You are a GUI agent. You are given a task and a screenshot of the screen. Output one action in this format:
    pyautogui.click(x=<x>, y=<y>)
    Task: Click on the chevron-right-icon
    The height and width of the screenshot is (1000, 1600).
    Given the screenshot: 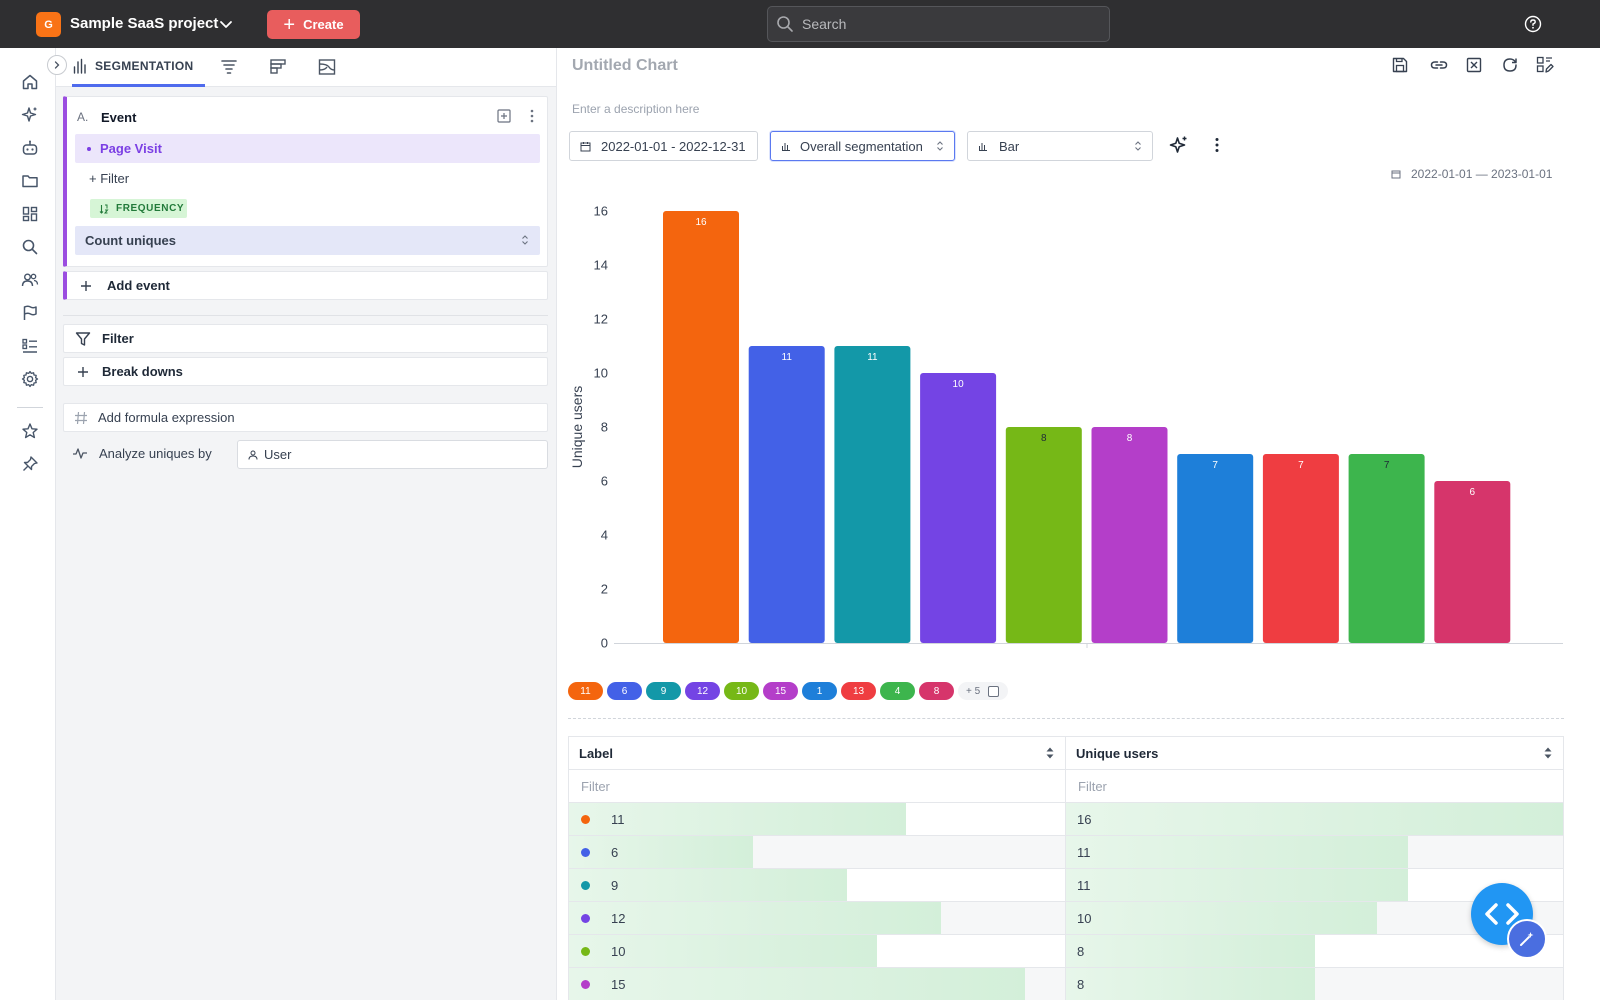 What is the action you would take?
    pyautogui.click(x=57, y=65)
    